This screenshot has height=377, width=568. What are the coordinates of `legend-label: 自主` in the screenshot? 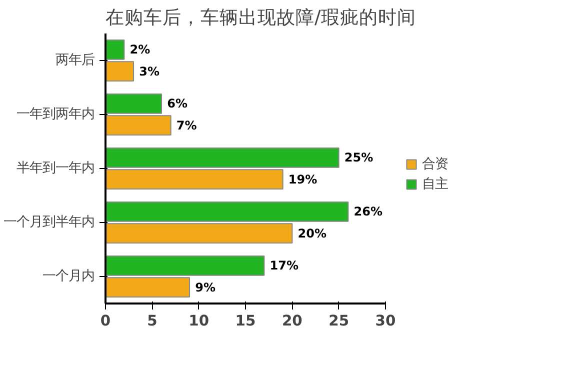 It's located at (435, 184).